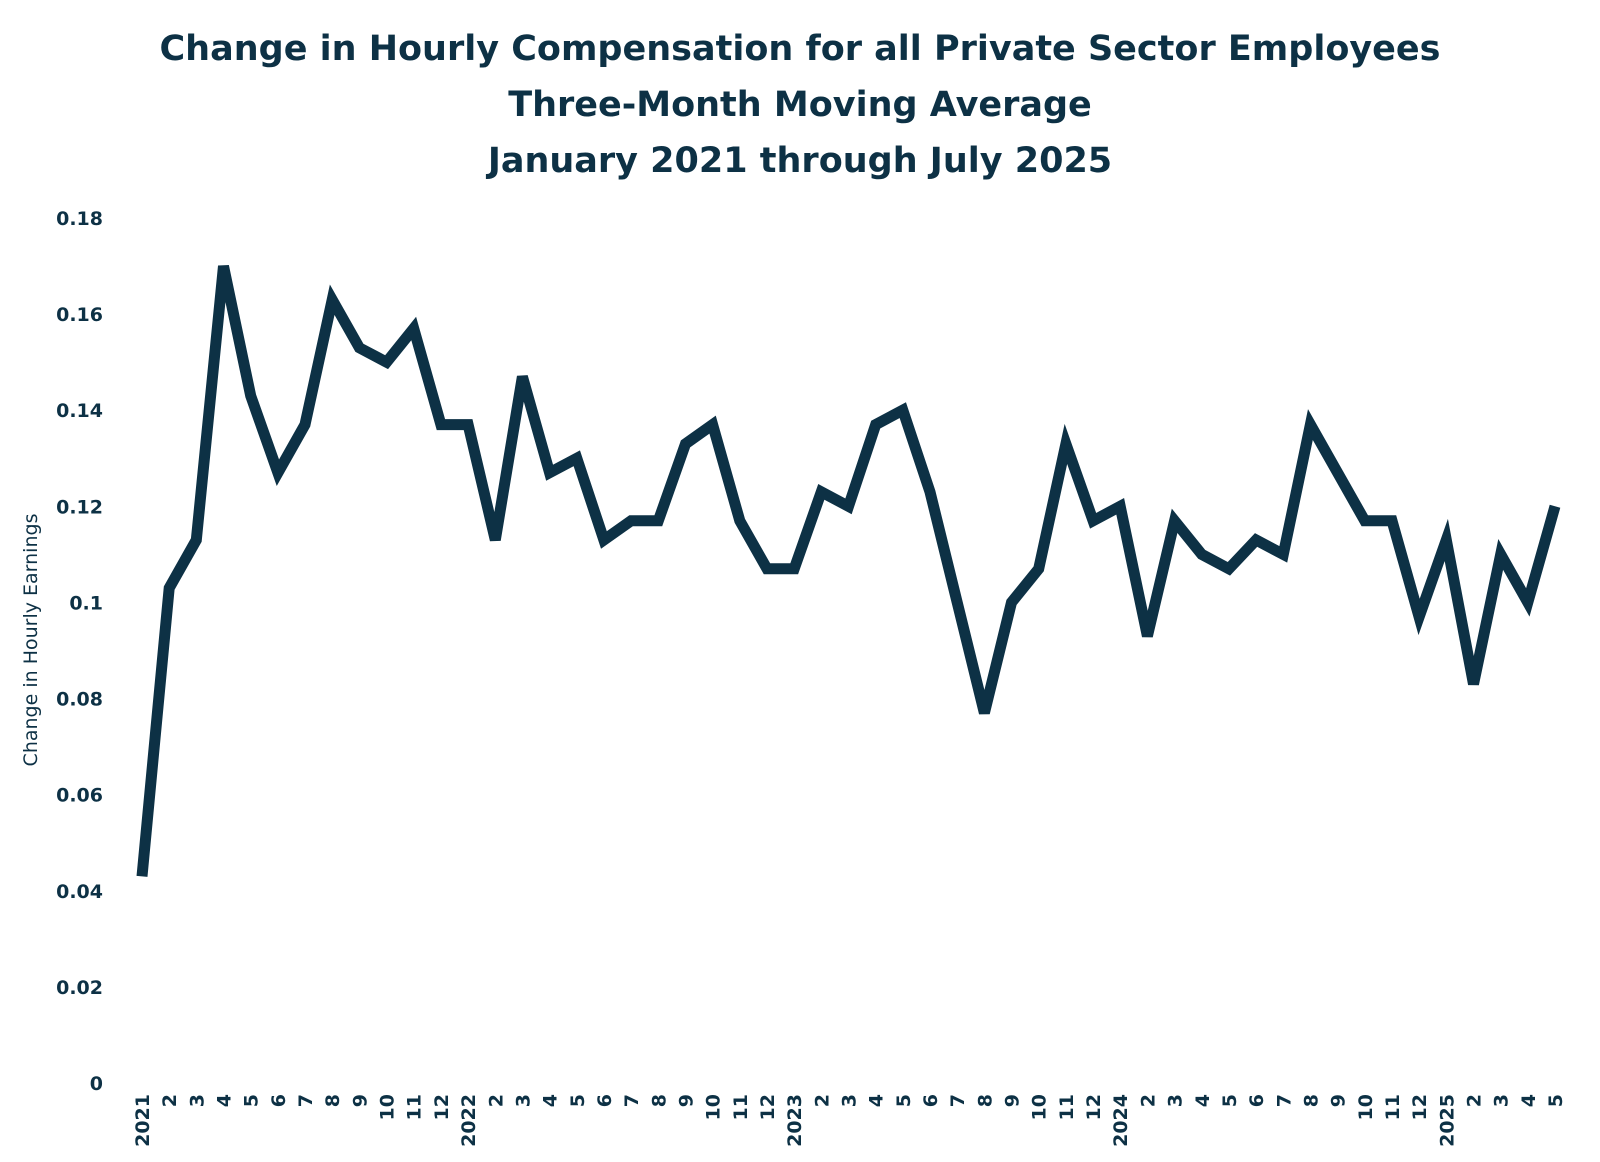 Image resolution: width=1600 pixels, height=1162 pixels. I want to click on y-tick-label: 0.06, so click(79, 796).